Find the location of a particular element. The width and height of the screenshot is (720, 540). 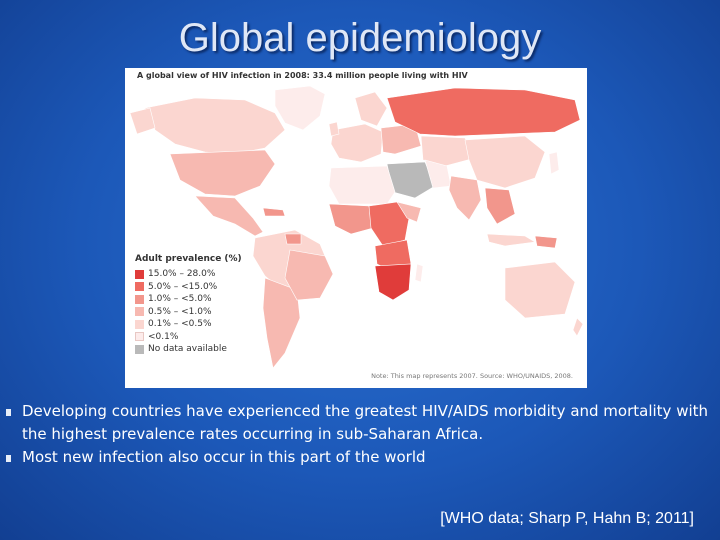

legend-item: 1.0% – <5.0% is located at coordinates (188, 299).